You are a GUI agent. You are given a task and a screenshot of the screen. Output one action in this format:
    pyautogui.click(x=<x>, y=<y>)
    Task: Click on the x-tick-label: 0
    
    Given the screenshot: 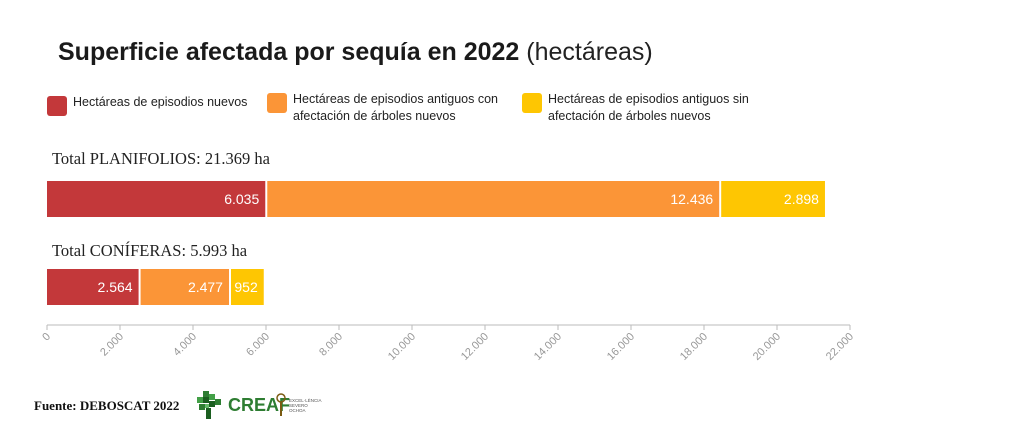 What is the action you would take?
    pyautogui.click(x=46, y=337)
    